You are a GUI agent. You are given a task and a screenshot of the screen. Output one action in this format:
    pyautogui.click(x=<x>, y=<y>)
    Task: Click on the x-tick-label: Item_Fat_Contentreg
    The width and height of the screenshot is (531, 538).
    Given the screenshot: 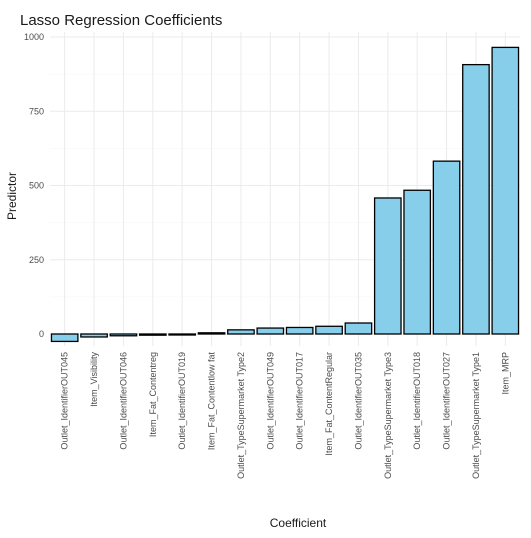 What is the action you would take?
    pyautogui.click(x=153, y=394)
    